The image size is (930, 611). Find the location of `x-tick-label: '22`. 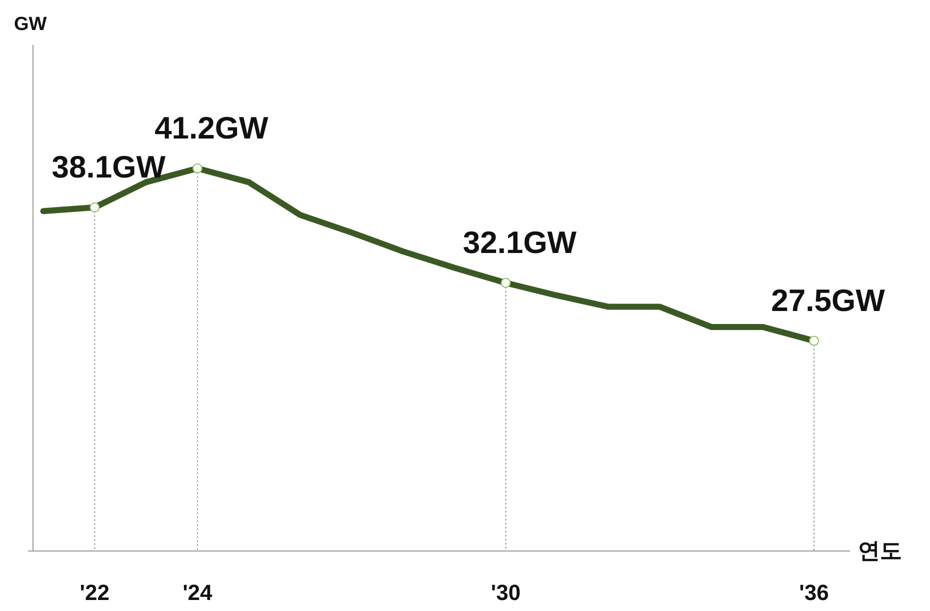

x-tick-label: '22 is located at coordinates (95, 592).